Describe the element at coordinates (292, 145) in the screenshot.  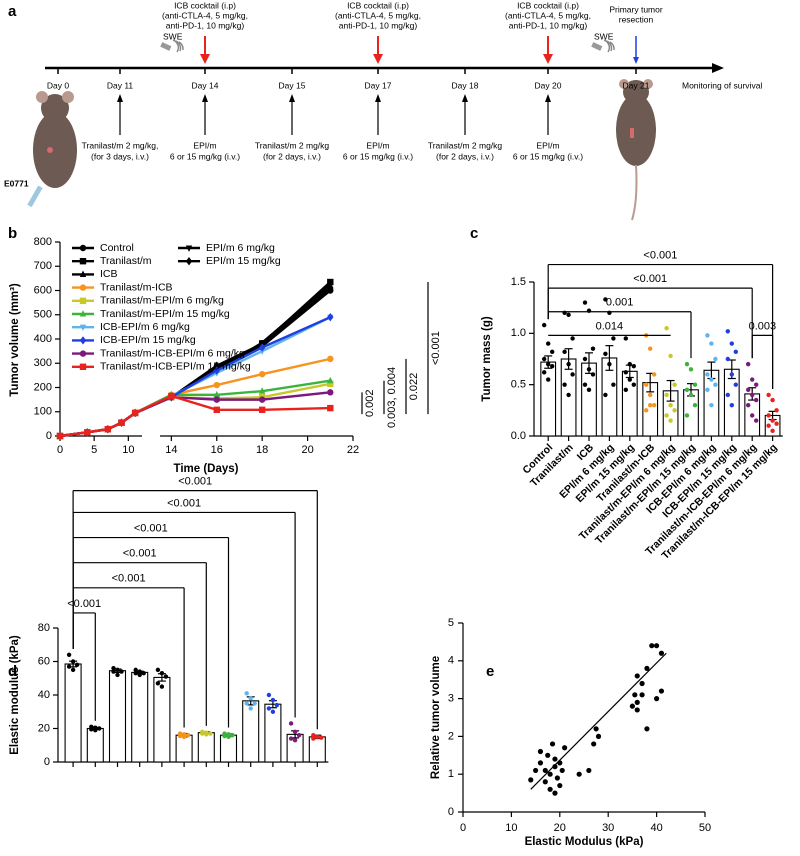
I see `treatment-text: Tranilast/m 2 mg/kg` at that location.